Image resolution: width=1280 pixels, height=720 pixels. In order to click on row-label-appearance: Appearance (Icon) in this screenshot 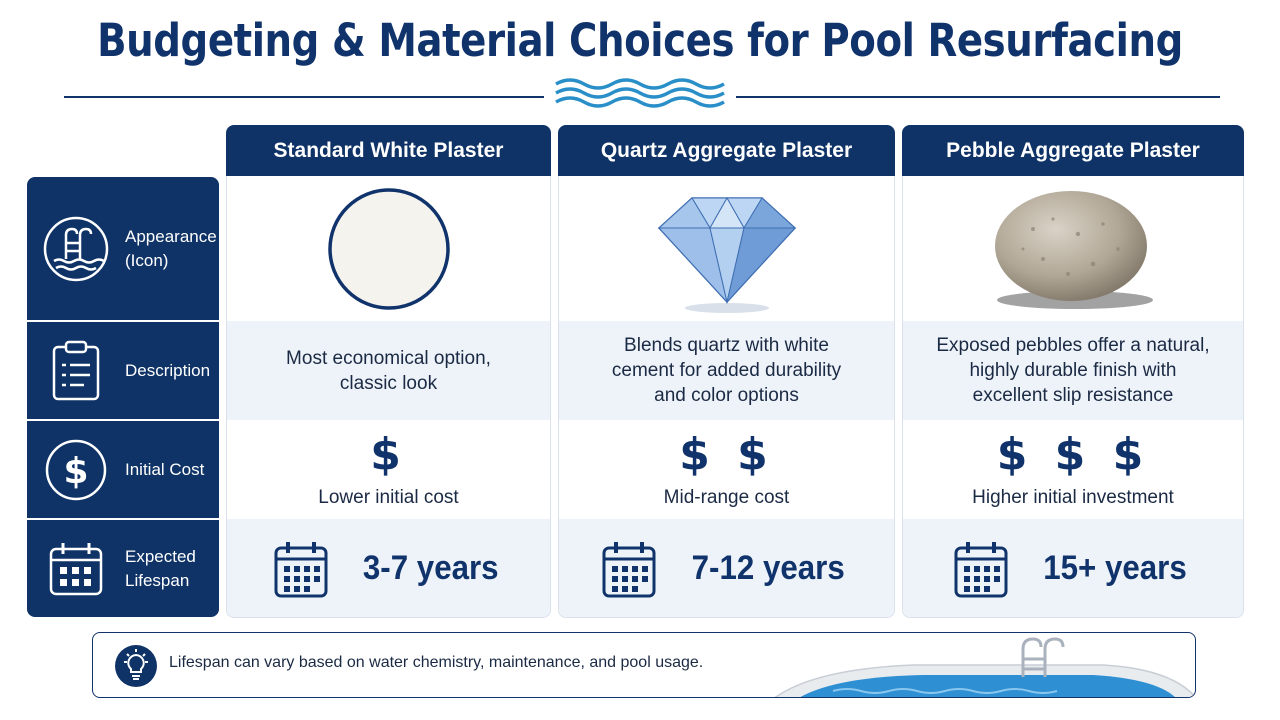, I will do `click(123, 248)`.